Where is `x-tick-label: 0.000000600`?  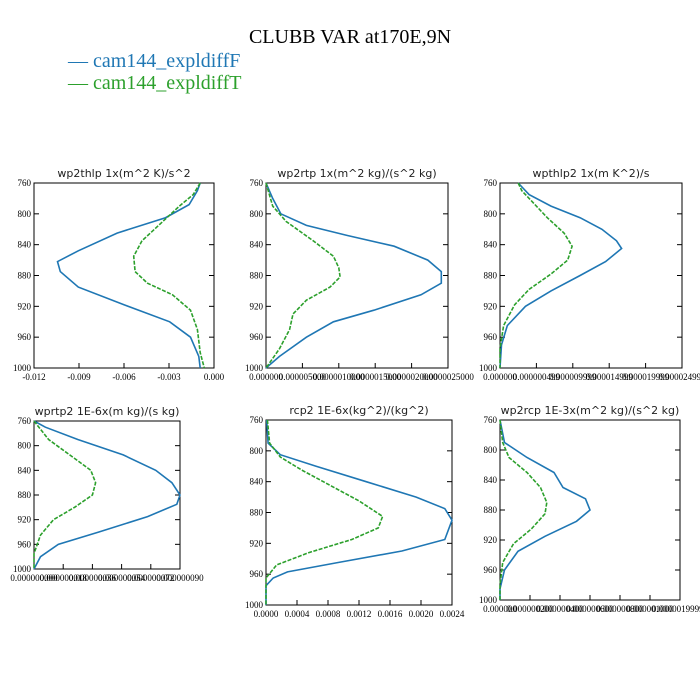 x-tick-label: 0.000000600 is located at coordinates (590, 609).